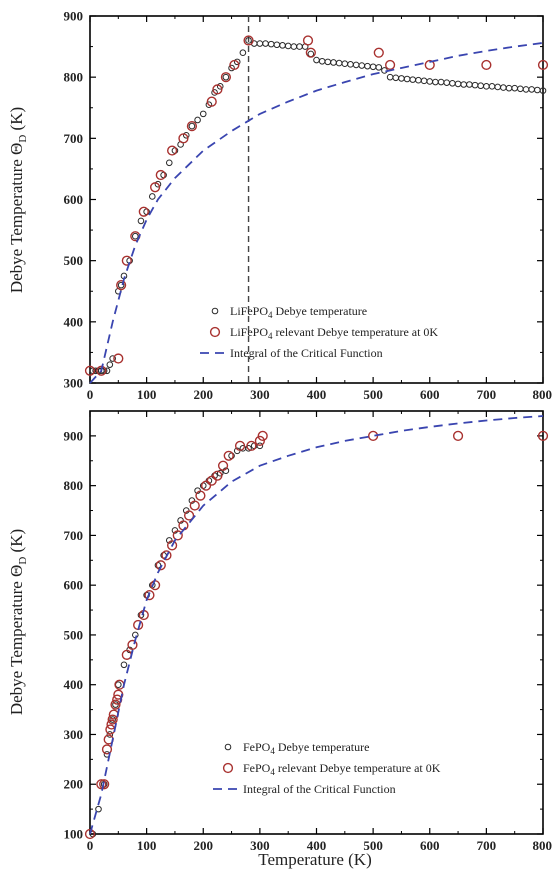  Describe the element at coordinates (373, 845) in the screenshot. I see `bottom-x-tick-label: 500` at that location.